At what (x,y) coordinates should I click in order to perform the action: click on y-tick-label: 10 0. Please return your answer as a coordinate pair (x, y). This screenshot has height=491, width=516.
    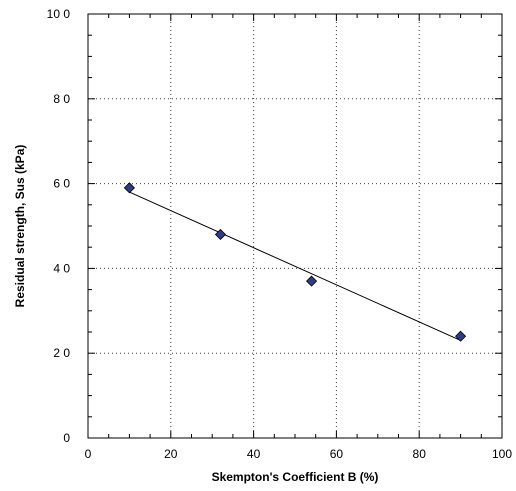
    Looking at the image, I should click on (59, 14).